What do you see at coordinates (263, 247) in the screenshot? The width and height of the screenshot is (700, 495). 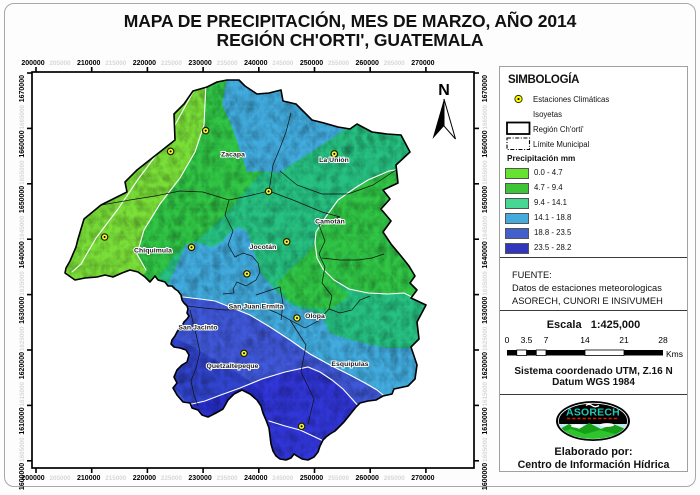 I see `svg-text: Jocotán` at bounding box center [263, 247].